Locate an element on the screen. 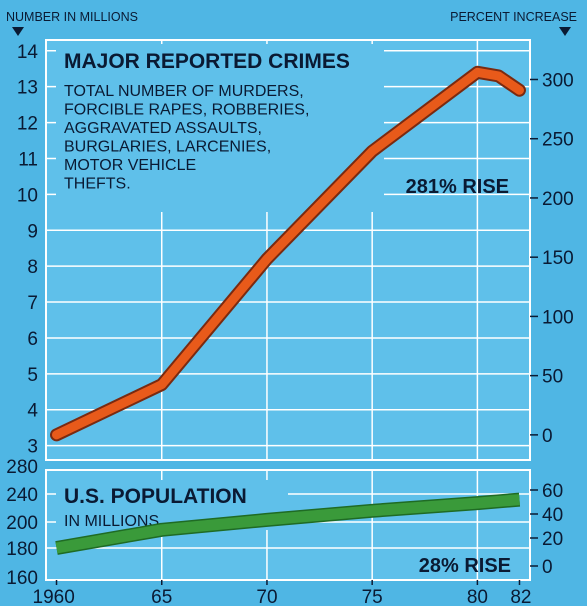 Image resolution: width=587 pixels, height=606 pixels. crimes-right-tick-label: 0 is located at coordinates (547, 436).